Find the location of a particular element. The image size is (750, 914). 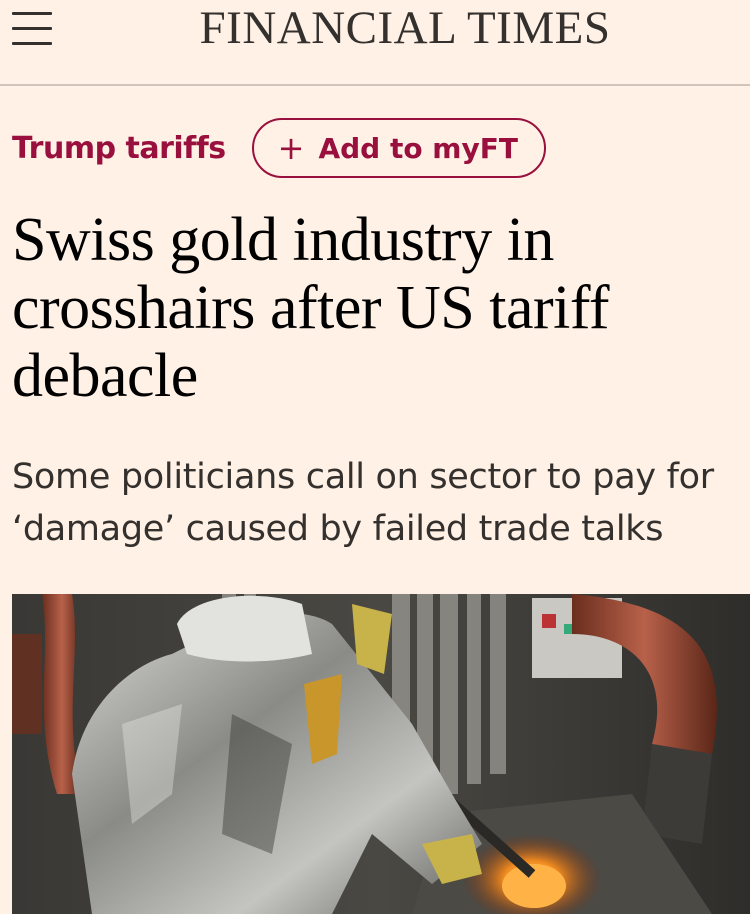

hamburger-menu-icon is located at coordinates (33, 29).